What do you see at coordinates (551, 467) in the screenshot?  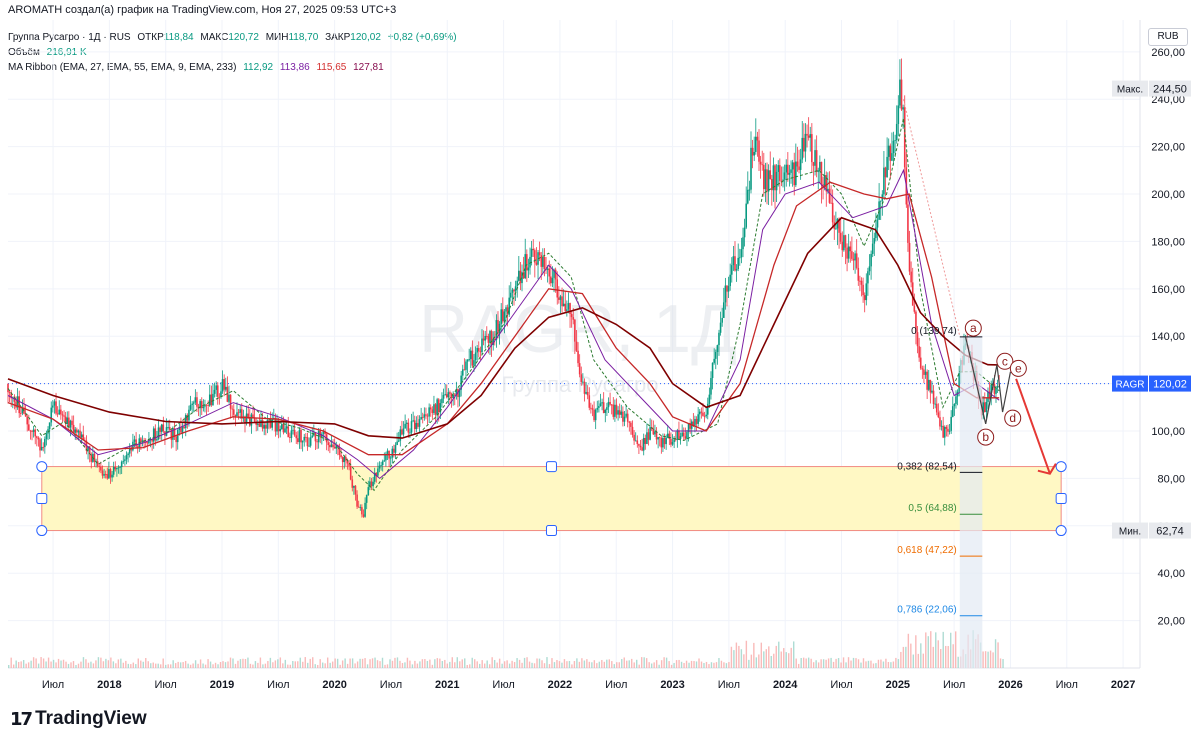 I see `zone-handle` at bounding box center [551, 467].